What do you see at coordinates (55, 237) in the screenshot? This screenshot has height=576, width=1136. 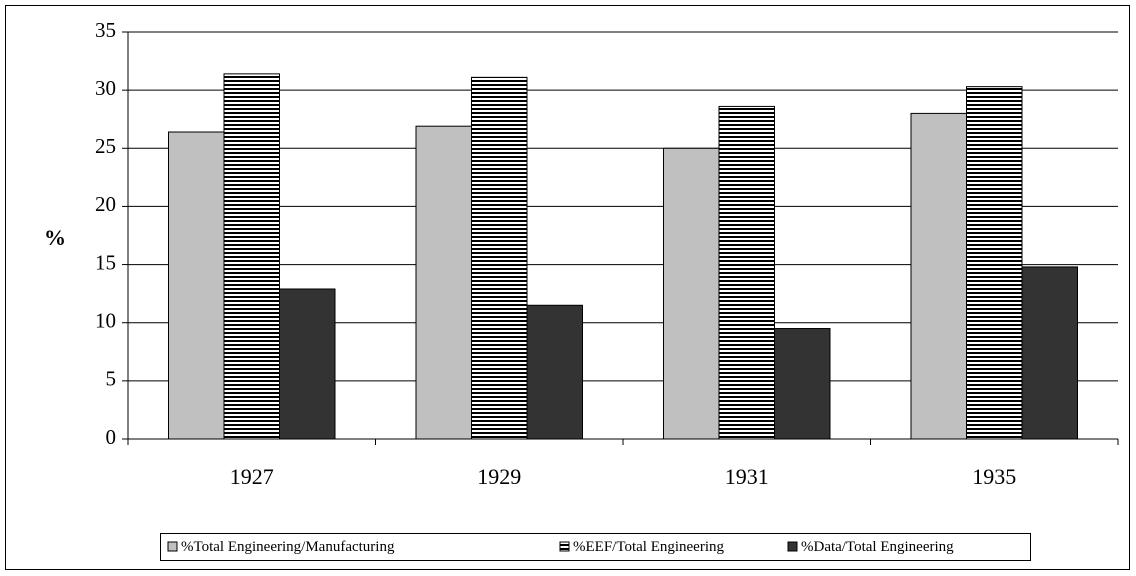 I see `y-axis-label: %` at bounding box center [55, 237].